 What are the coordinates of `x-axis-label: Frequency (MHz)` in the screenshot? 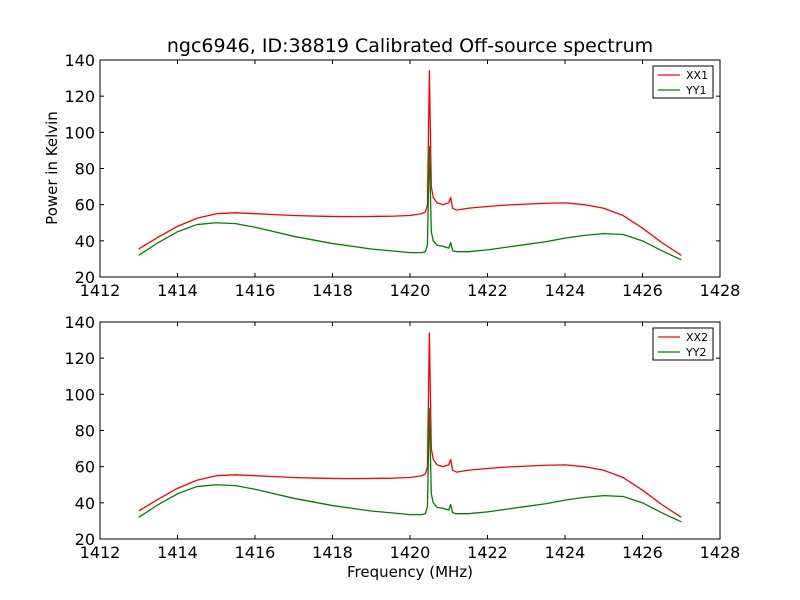 It's located at (410, 572).